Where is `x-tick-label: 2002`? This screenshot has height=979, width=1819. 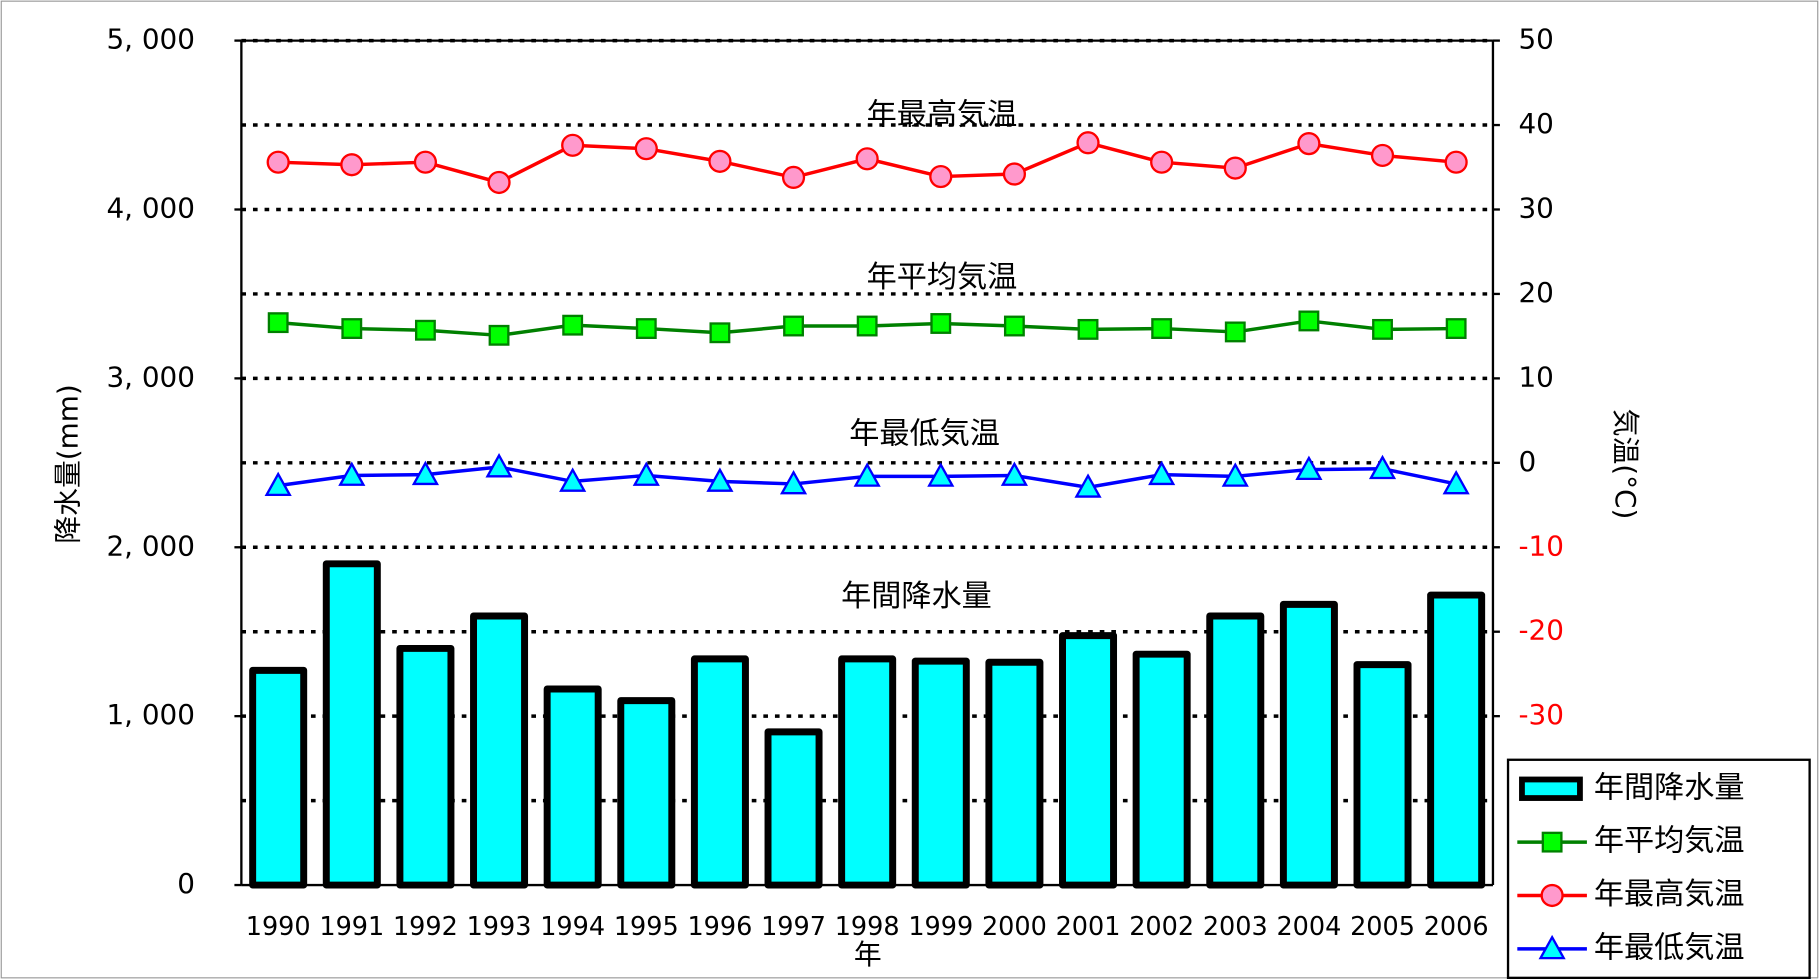
x-tick-label: 2002 is located at coordinates (1161, 927).